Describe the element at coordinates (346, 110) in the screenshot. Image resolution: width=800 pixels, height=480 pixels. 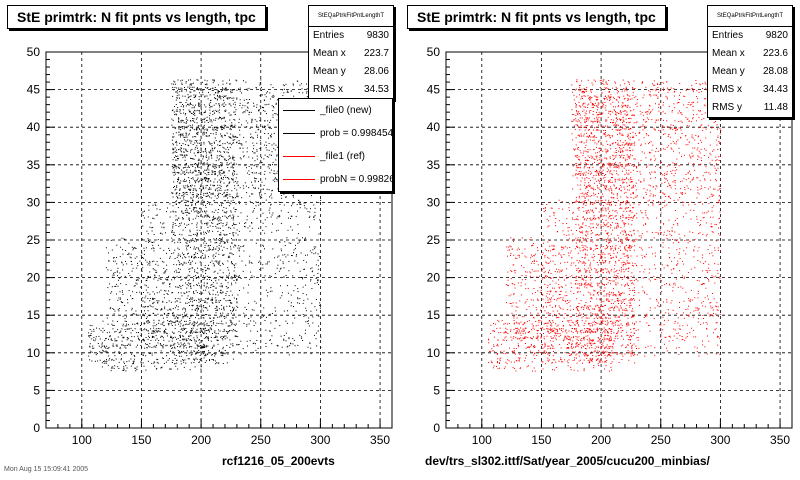
I see `legend-label: _file0 (new)` at that location.